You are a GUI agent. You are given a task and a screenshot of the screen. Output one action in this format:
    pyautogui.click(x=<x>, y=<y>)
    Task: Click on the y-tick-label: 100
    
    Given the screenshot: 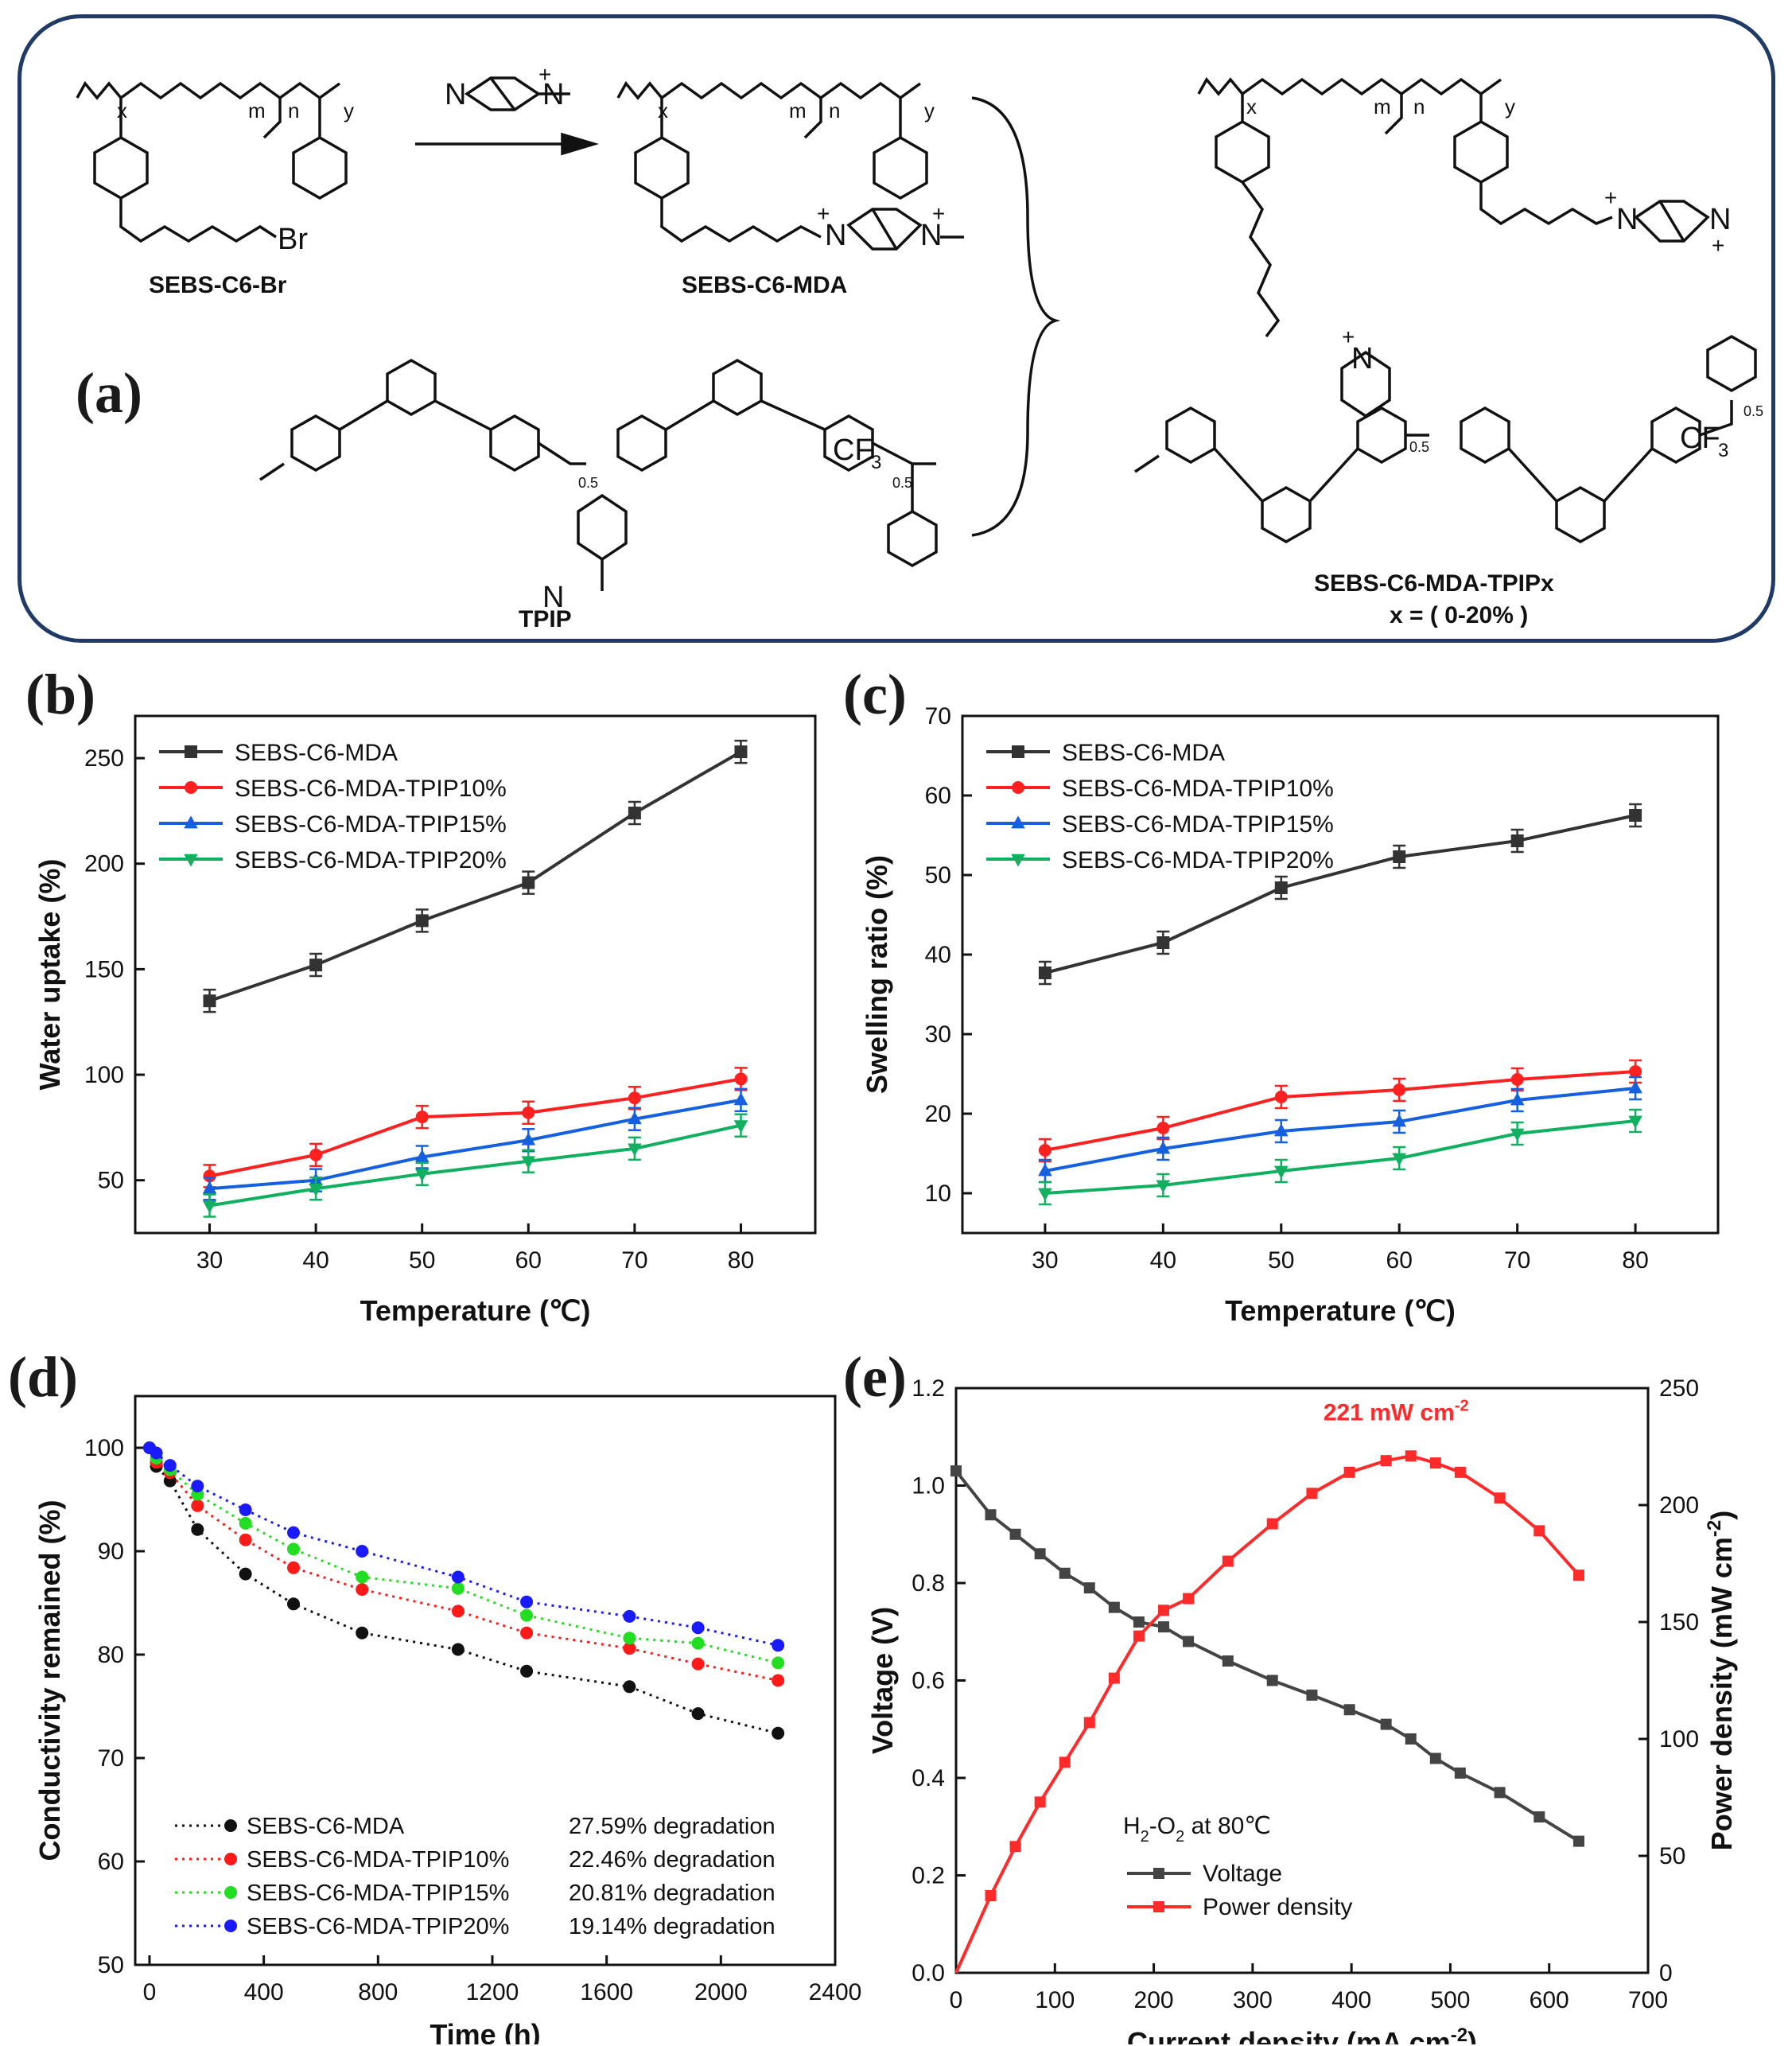 What is the action you would take?
    pyautogui.click(x=104, y=1075)
    